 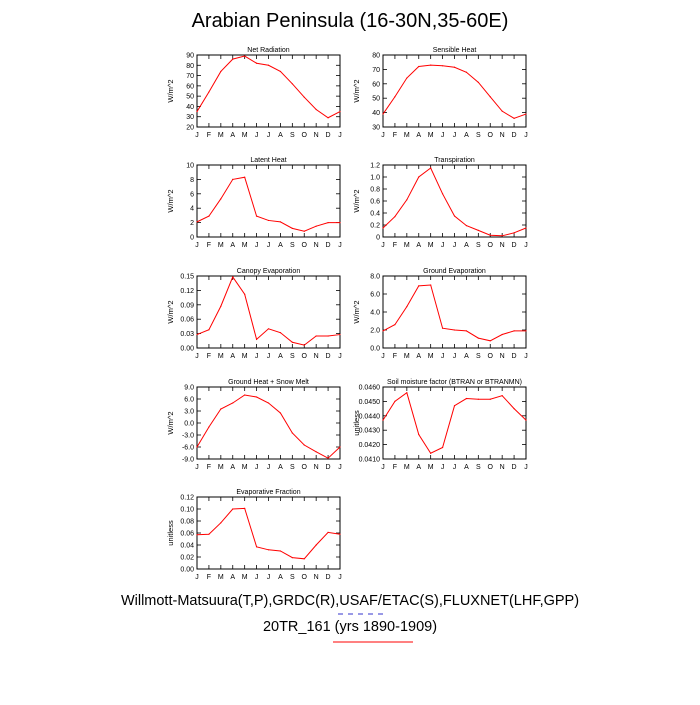 I want to click on panel-title: Canopy Evaporation, so click(x=269, y=271).